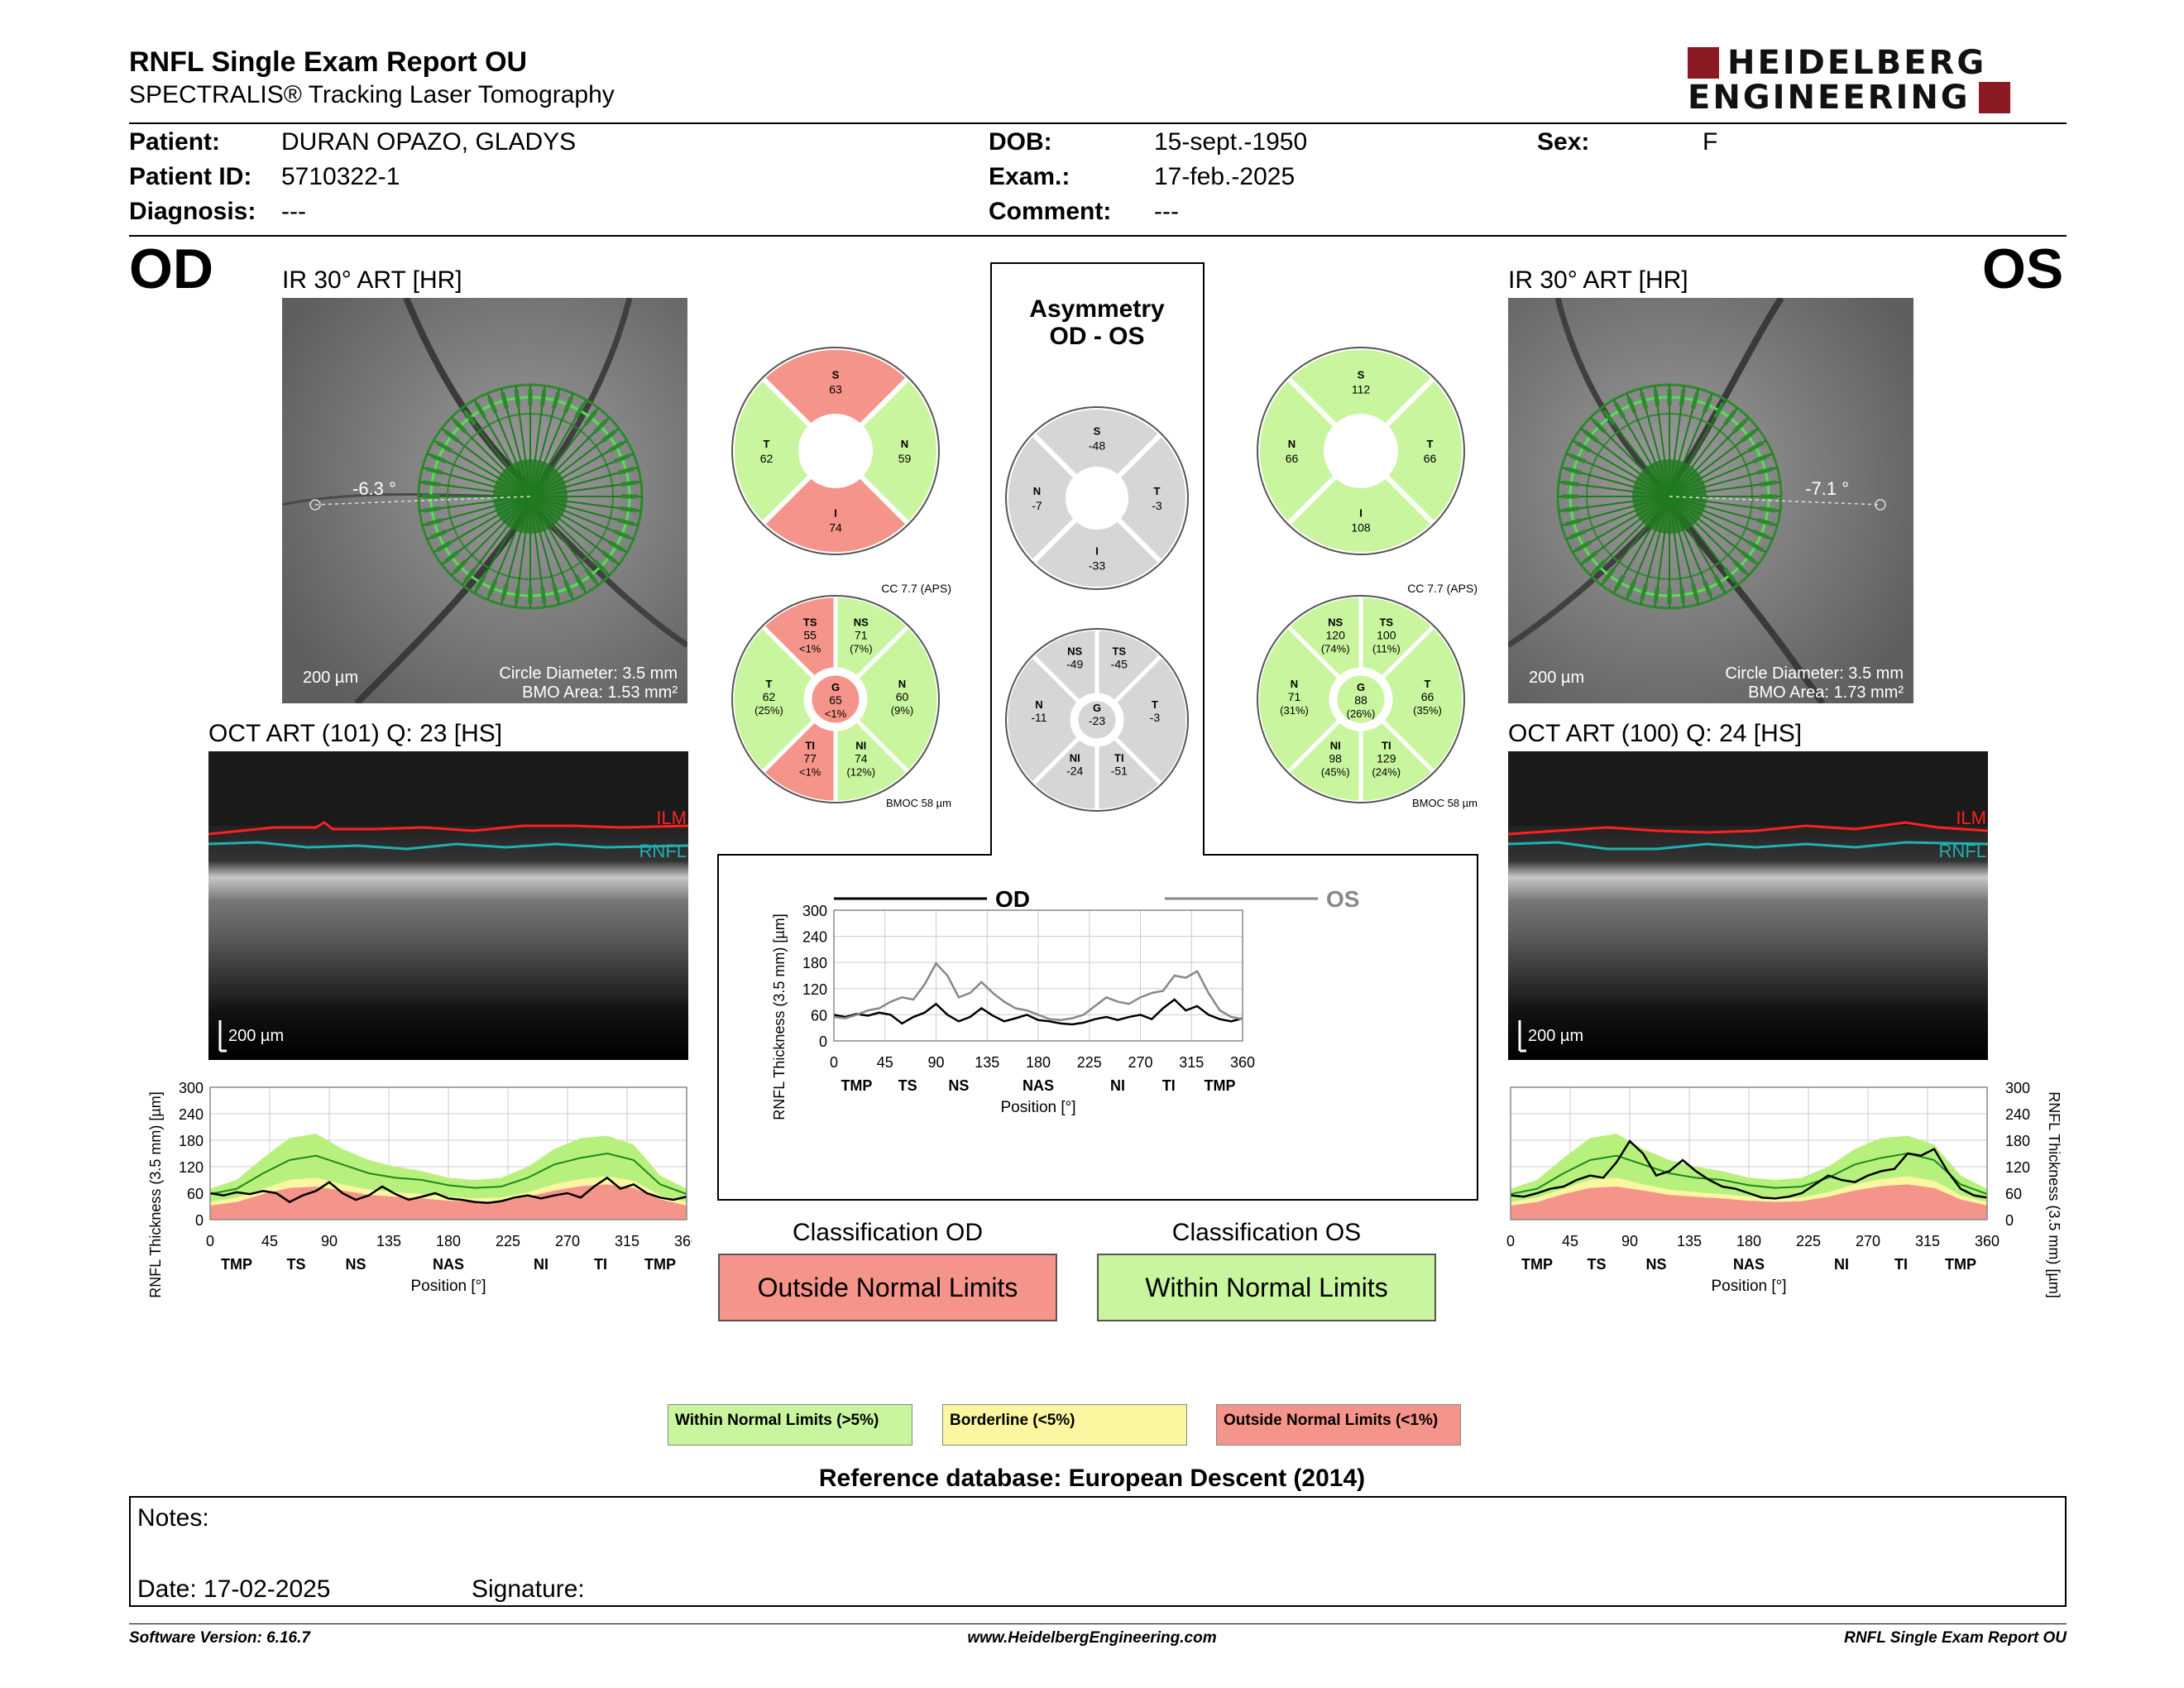 Image resolution: width=2184 pixels, height=1688 pixels. What do you see at coordinates (1166, 211) in the screenshot?
I see `comment-value: ---` at bounding box center [1166, 211].